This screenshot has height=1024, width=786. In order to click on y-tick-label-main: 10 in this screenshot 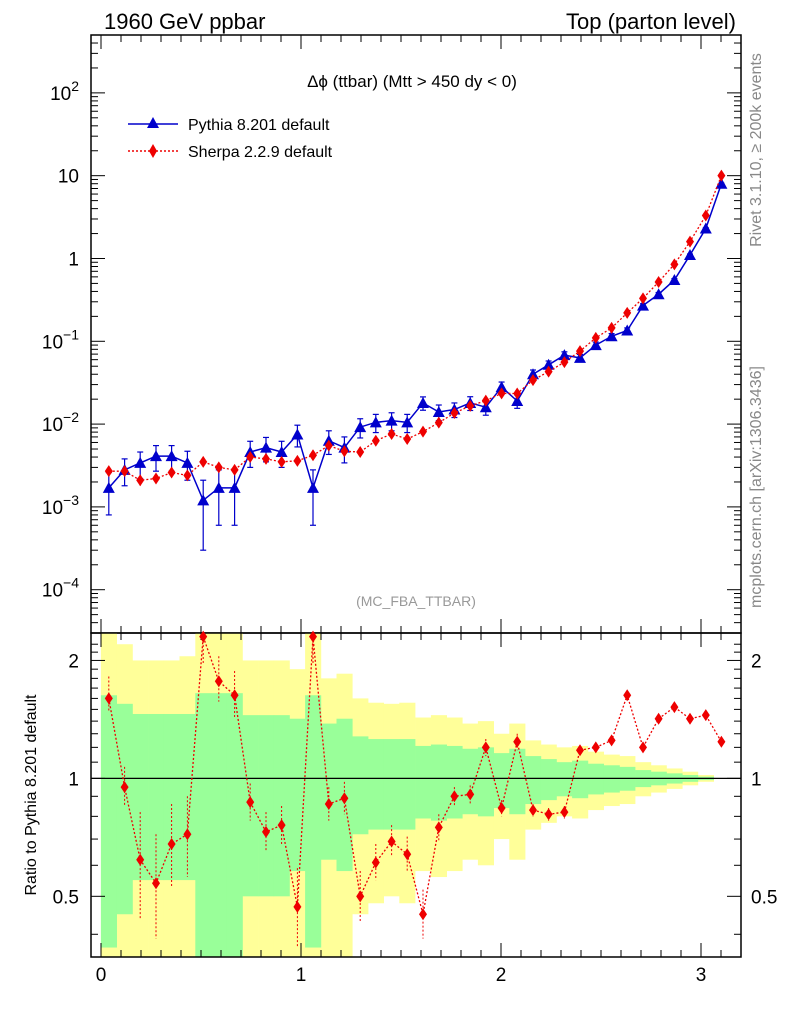, I will do `click(68, 177)`.